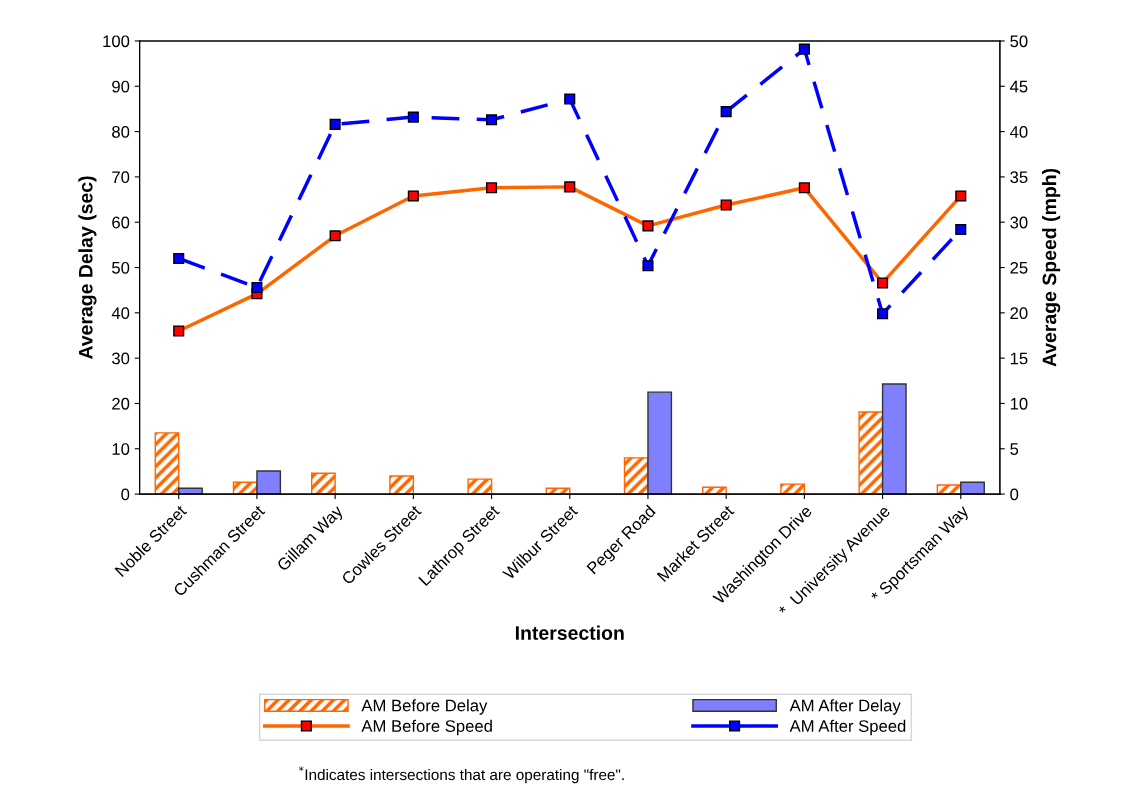 The height and width of the screenshot is (788, 1126). What do you see at coordinates (121, 267) in the screenshot?
I see `y-tick-label: 50` at bounding box center [121, 267].